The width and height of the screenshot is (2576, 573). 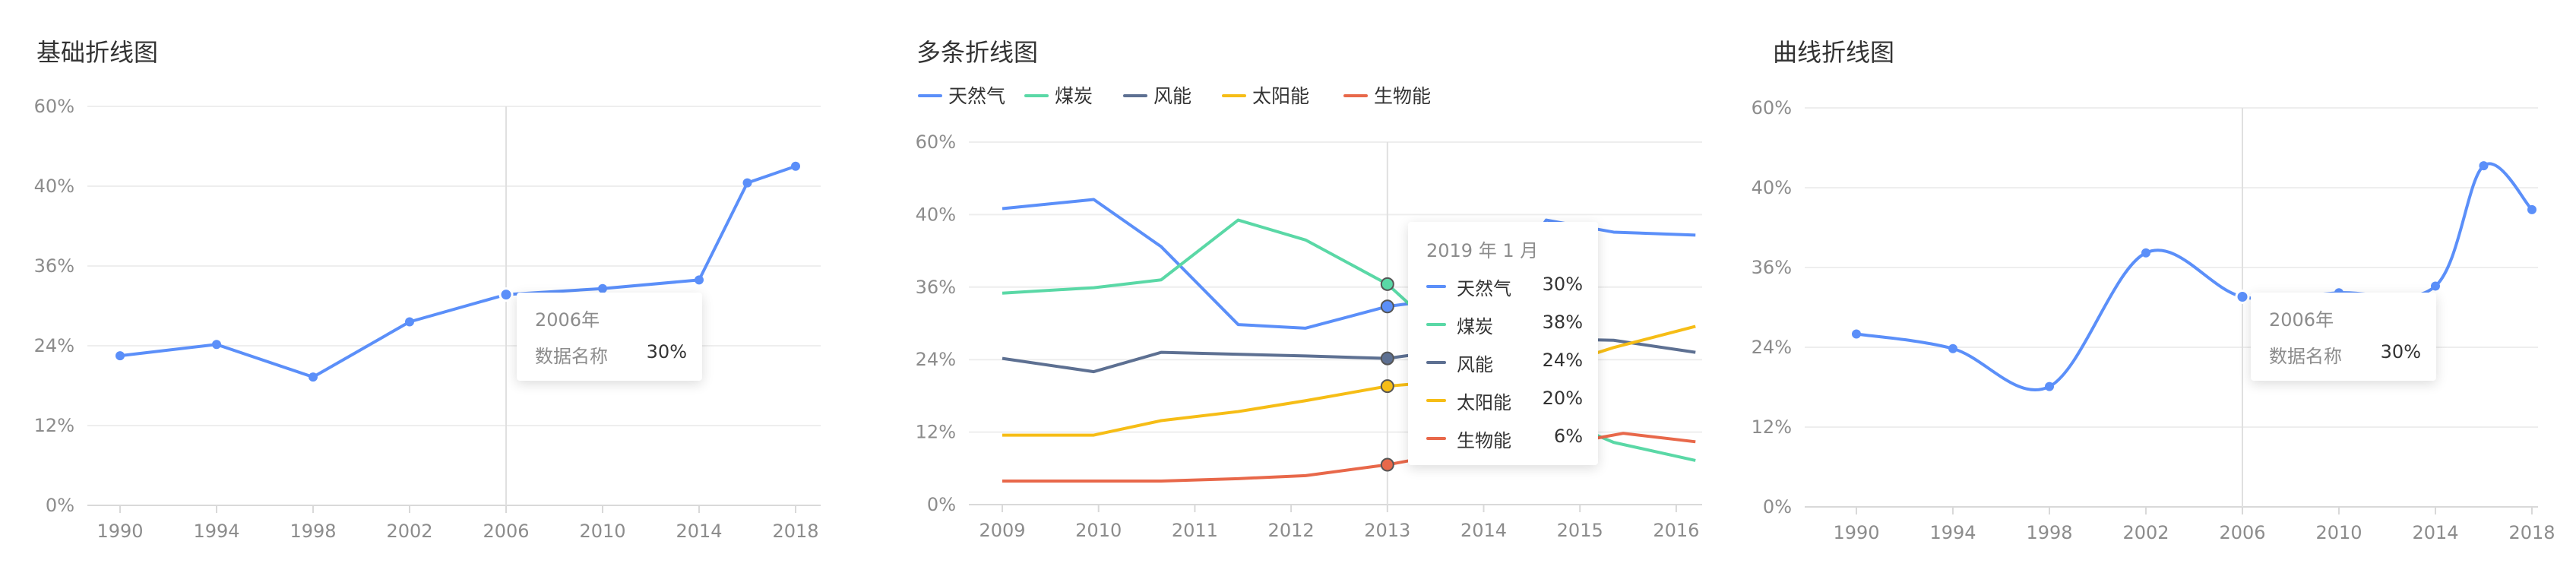 I want to click on legend-item: 天然气, so click(x=961, y=96).